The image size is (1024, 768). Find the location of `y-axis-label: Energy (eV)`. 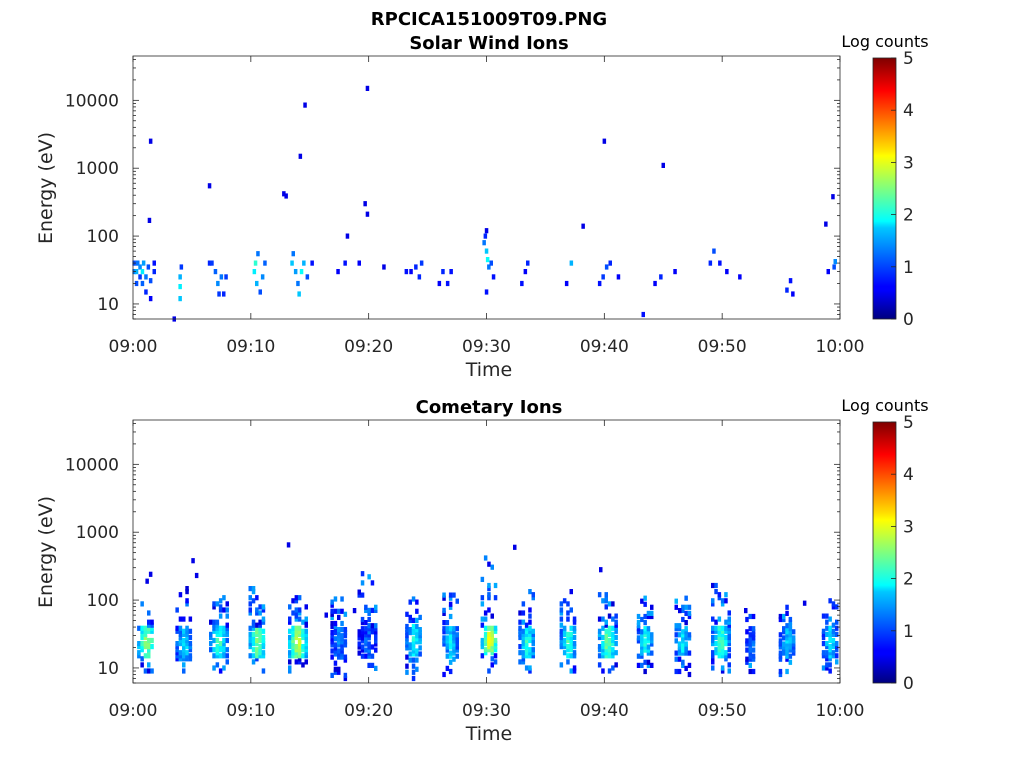

y-axis-label: Energy (eV) is located at coordinates (46, 188).